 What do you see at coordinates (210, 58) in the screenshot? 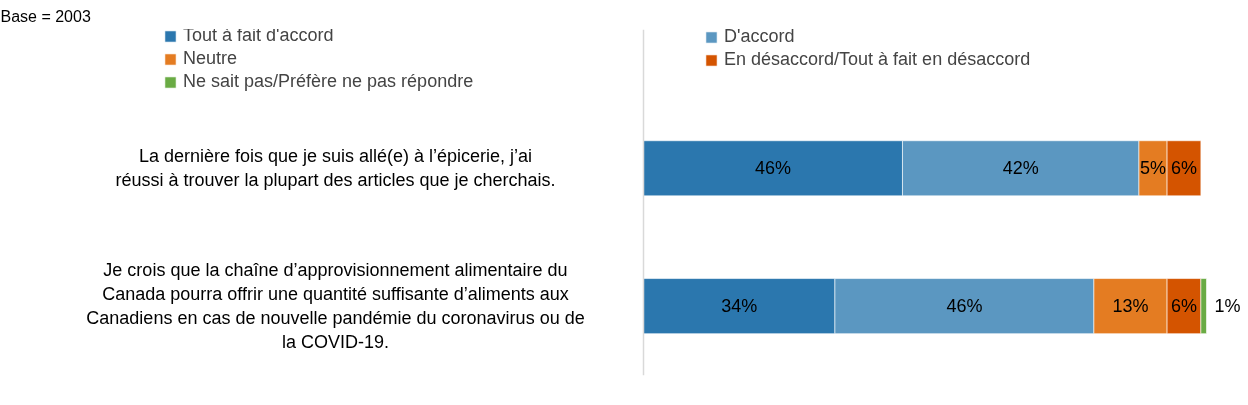
I see `legend-label: Neutre` at bounding box center [210, 58].